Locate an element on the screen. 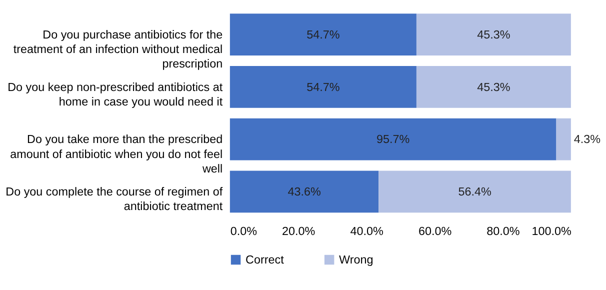 Image resolution: width=606 pixels, height=290 pixels. x-tick-label: 40.0% is located at coordinates (367, 231).